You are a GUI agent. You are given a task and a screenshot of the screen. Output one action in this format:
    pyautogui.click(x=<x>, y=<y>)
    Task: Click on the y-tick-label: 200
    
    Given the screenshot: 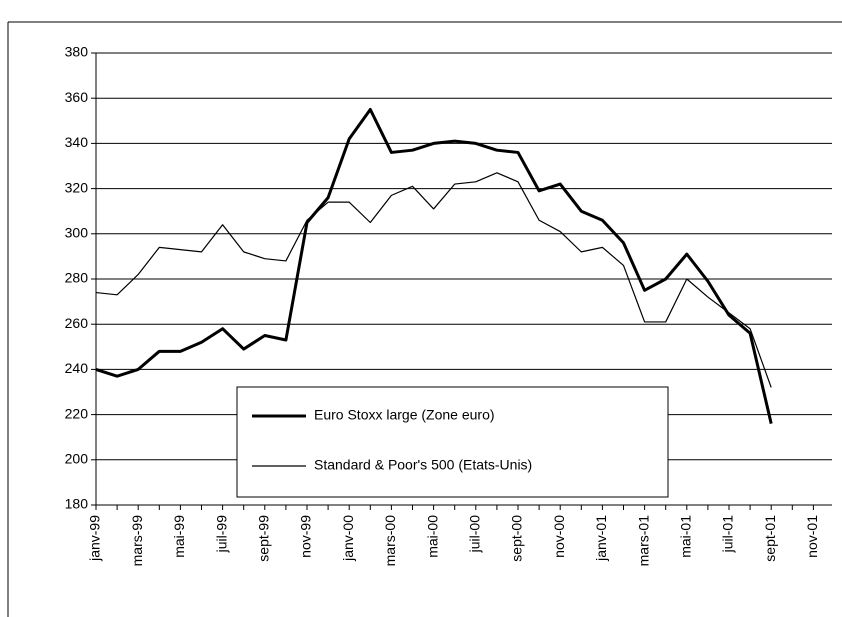 What is the action you would take?
    pyautogui.click(x=77, y=459)
    